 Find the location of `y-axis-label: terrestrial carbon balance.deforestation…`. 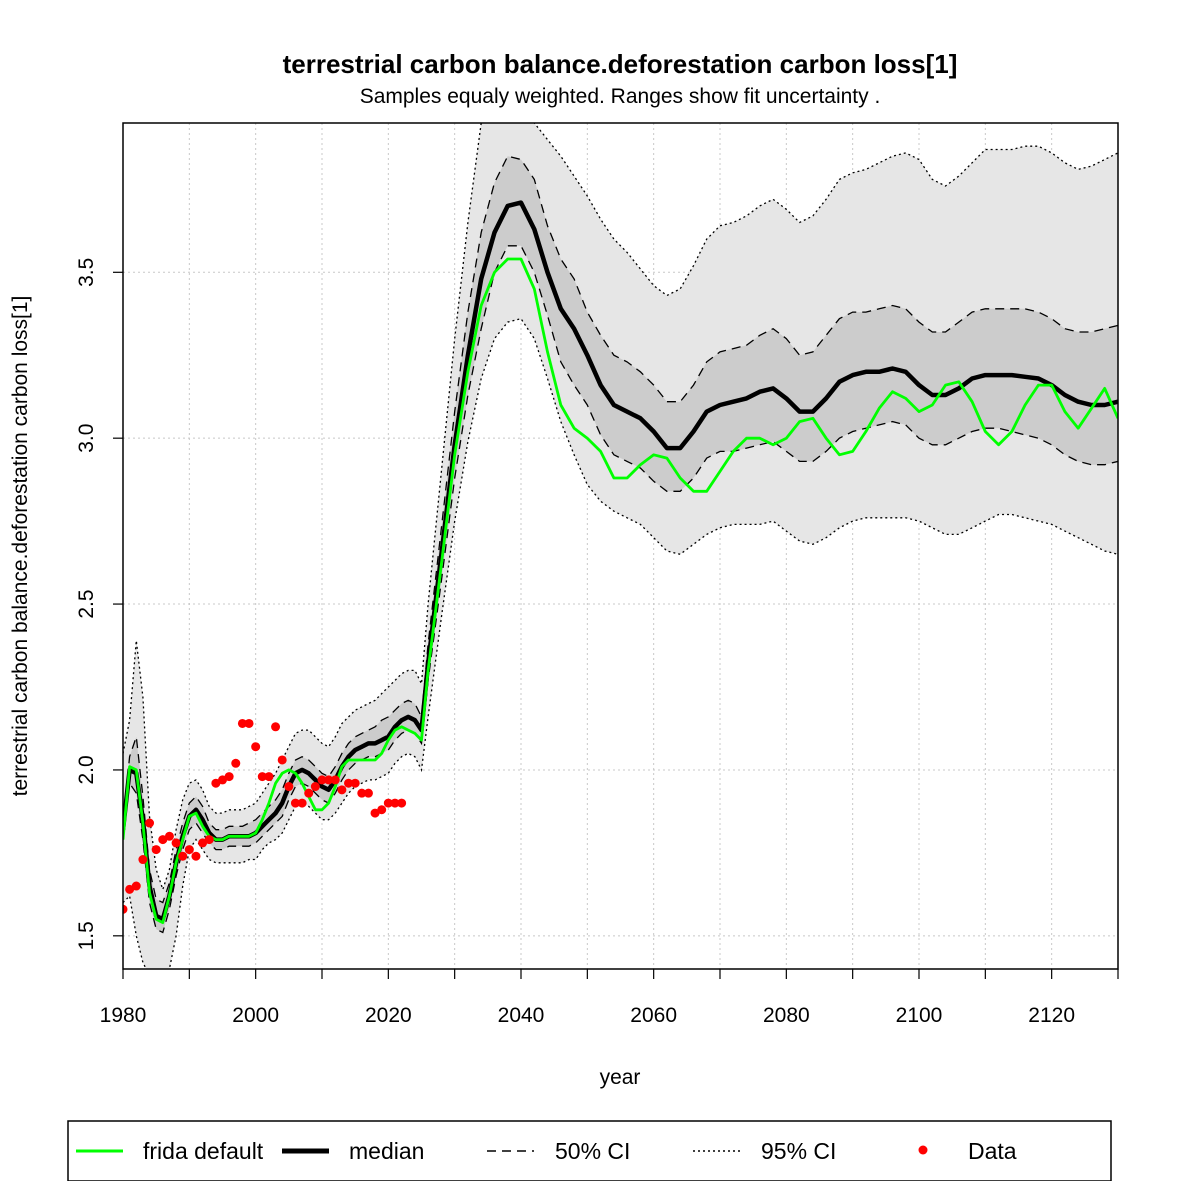

y-axis-label: terrestrial carbon balance.deforestation… is located at coordinates (20, 546).